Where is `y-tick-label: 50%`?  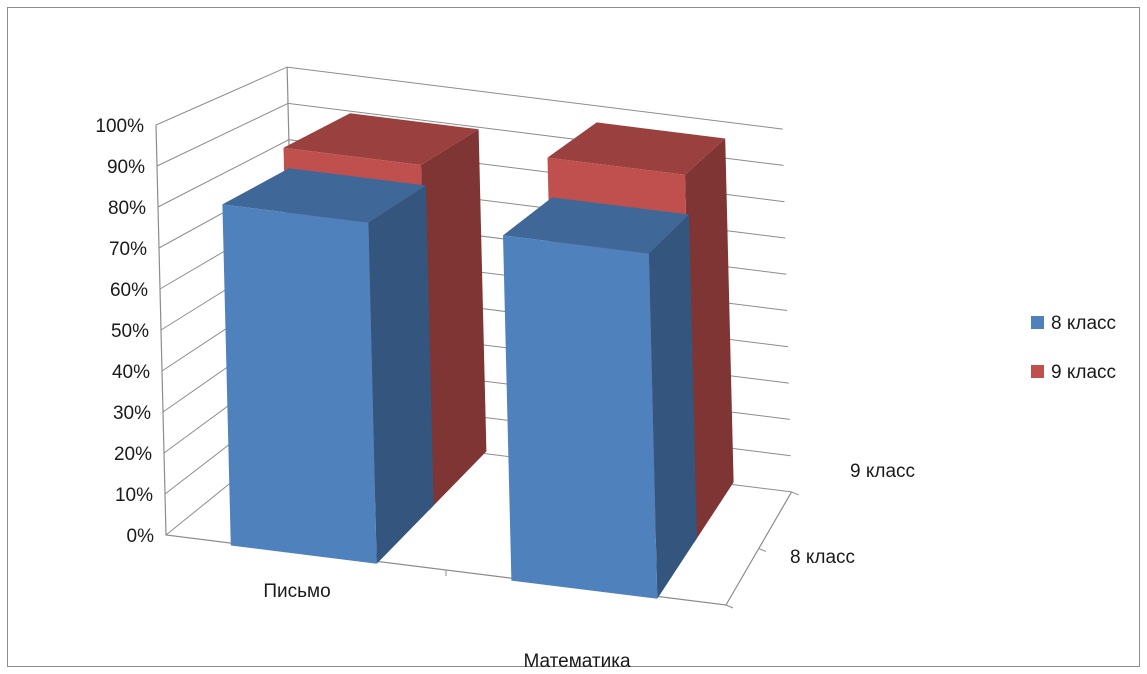 y-tick-label: 50% is located at coordinates (130, 331).